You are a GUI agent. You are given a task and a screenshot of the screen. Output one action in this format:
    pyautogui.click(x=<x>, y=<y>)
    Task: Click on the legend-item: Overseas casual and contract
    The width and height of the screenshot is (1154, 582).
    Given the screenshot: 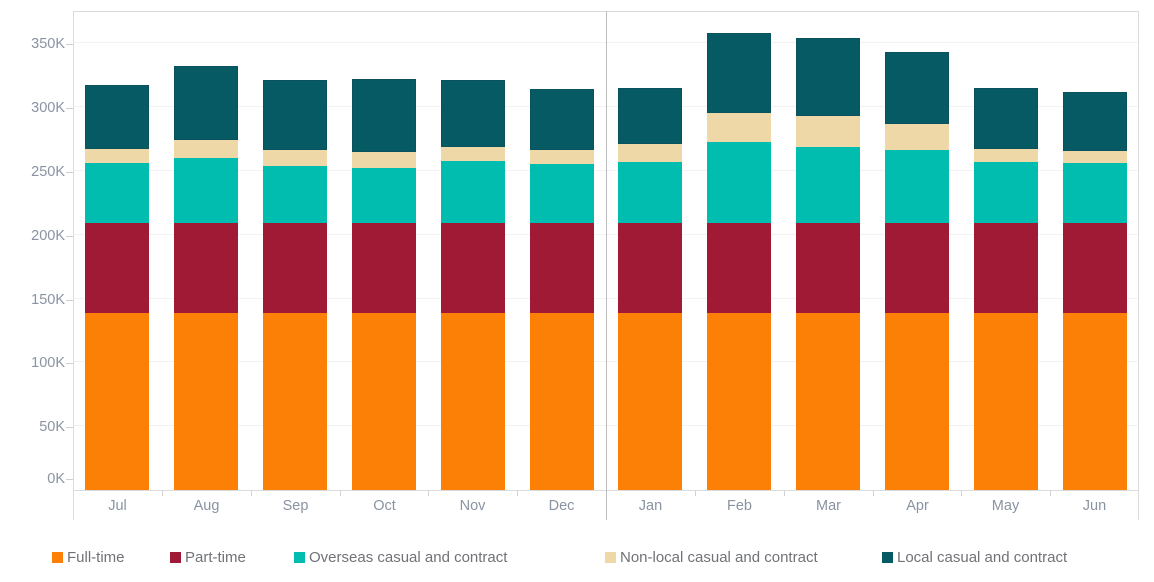 What is the action you would take?
    pyautogui.click(x=400, y=557)
    